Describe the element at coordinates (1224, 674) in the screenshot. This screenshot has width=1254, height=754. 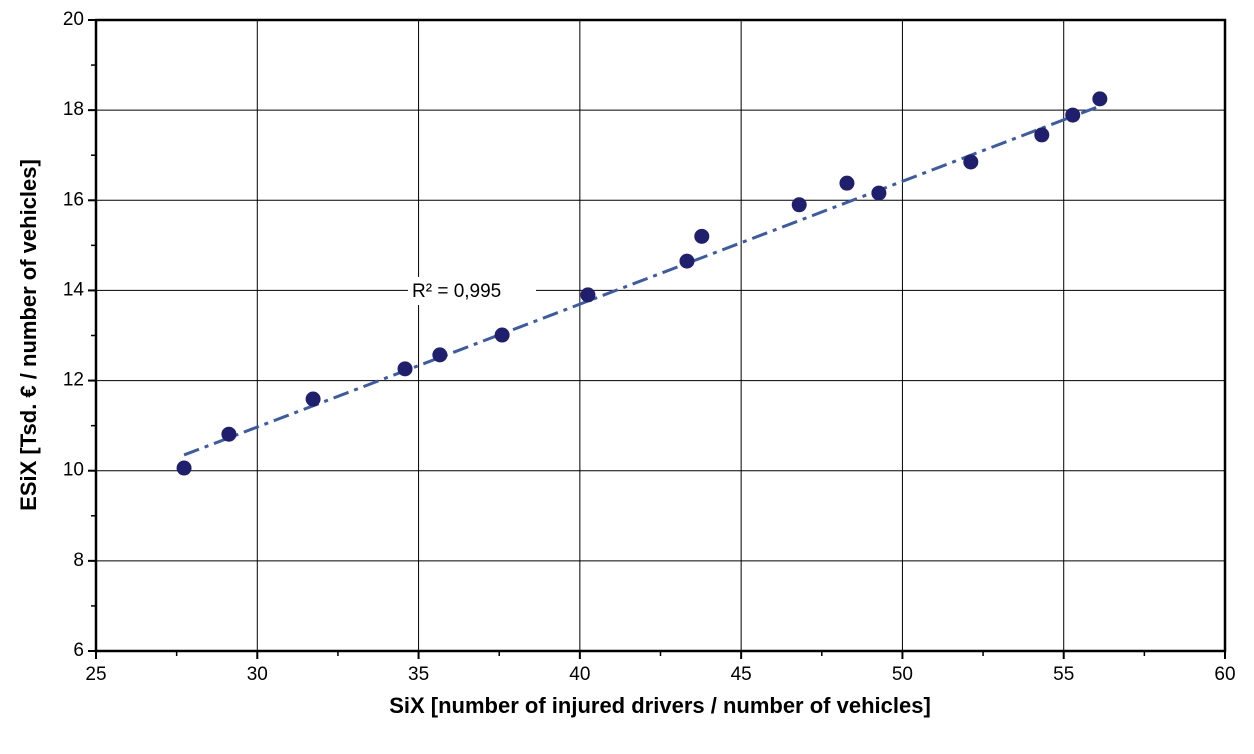
I see `x-tick-label: 60` at that location.